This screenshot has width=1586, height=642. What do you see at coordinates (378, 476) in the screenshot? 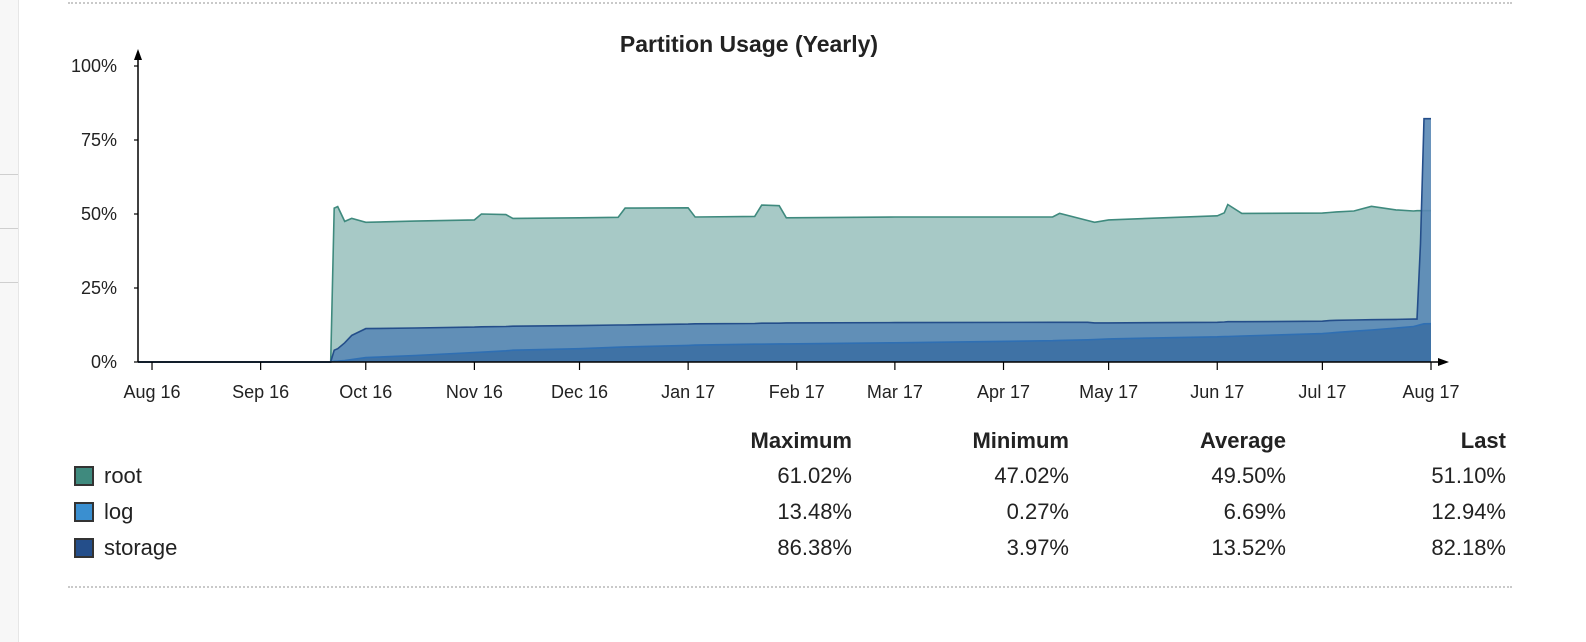
I see `legend-name-cell: root` at bounding box center [378, 476].